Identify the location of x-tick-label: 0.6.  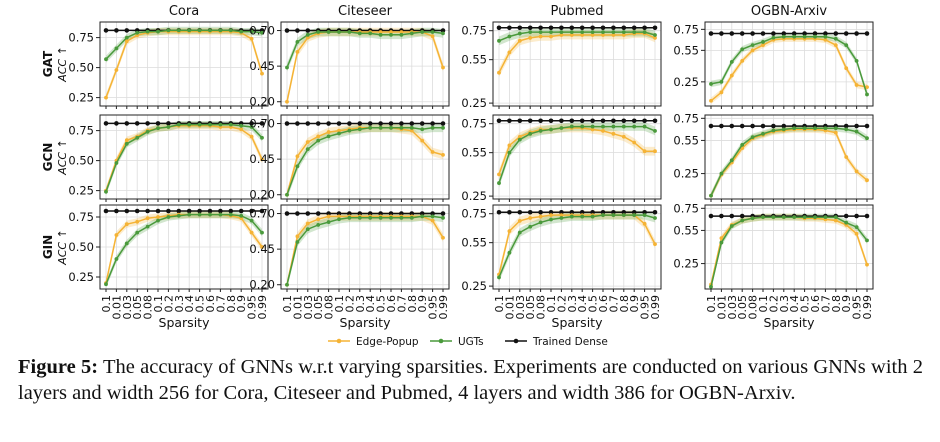
(210, 304).